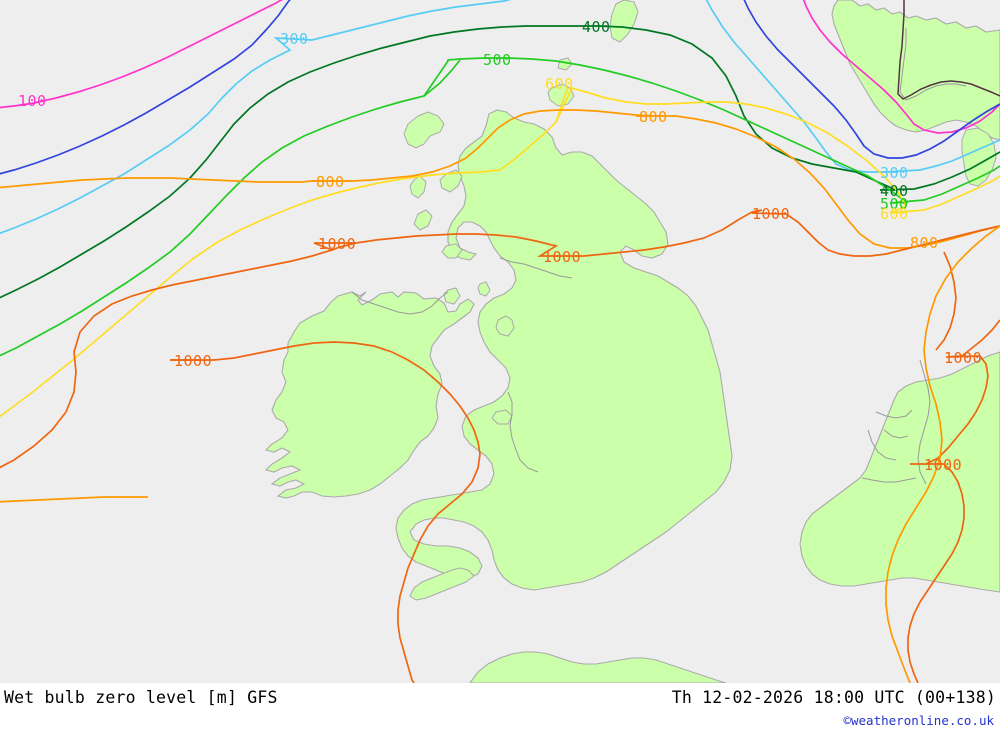  I want to click on contour-200-ne, so click(871, 79).